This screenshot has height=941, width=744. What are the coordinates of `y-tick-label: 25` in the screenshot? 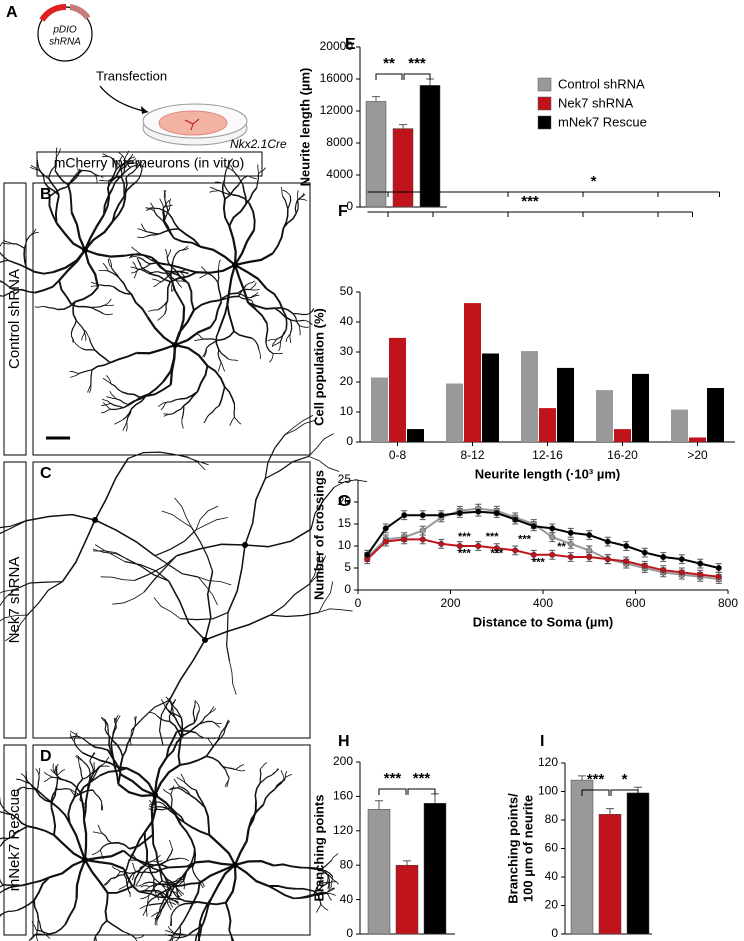 It's located at (345, 479).